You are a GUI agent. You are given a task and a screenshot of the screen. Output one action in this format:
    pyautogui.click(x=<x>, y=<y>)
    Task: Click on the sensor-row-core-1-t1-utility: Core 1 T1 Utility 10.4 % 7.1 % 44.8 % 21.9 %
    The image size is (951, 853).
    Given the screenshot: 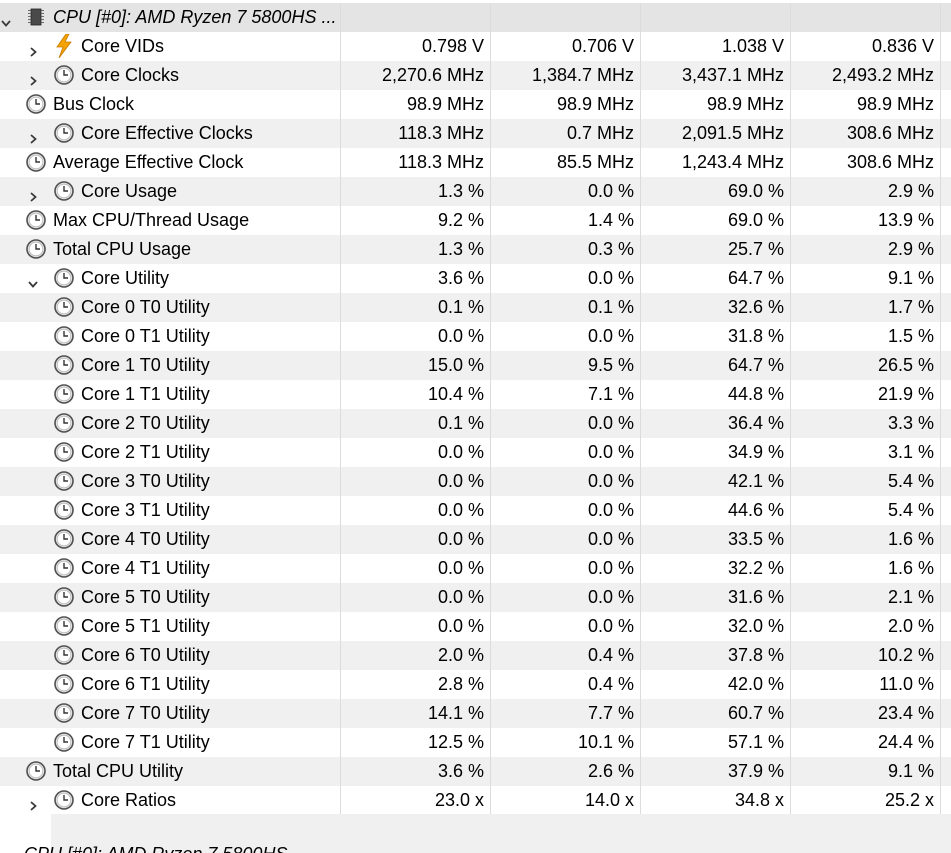 What is the action you would take?
    pyautogui.click(x=475, y=394)
    